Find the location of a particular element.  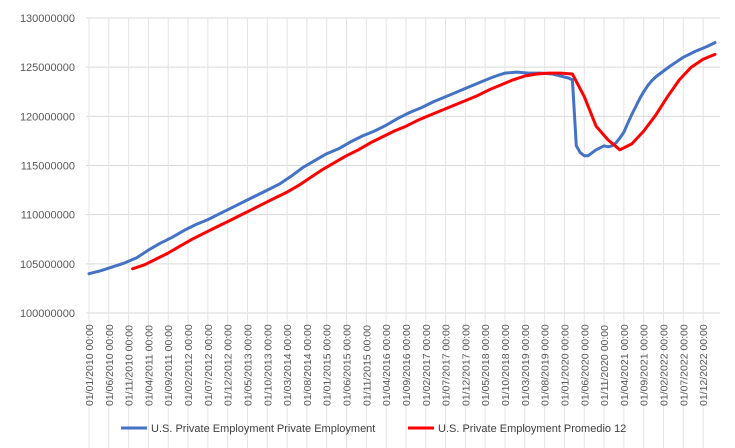

x-tick-label: 01/11/2010 00:00 is located at coordinates (130, 365).